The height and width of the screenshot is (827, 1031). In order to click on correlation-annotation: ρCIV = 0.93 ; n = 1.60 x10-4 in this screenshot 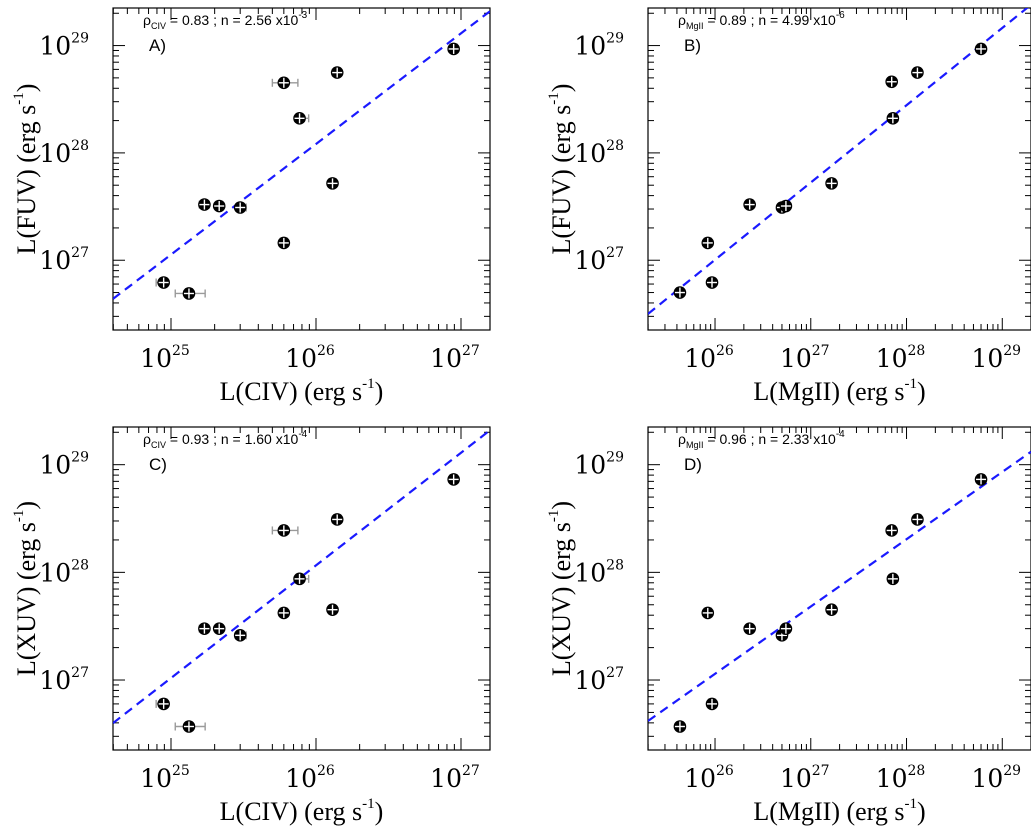, I will do `click(225, 439)`.